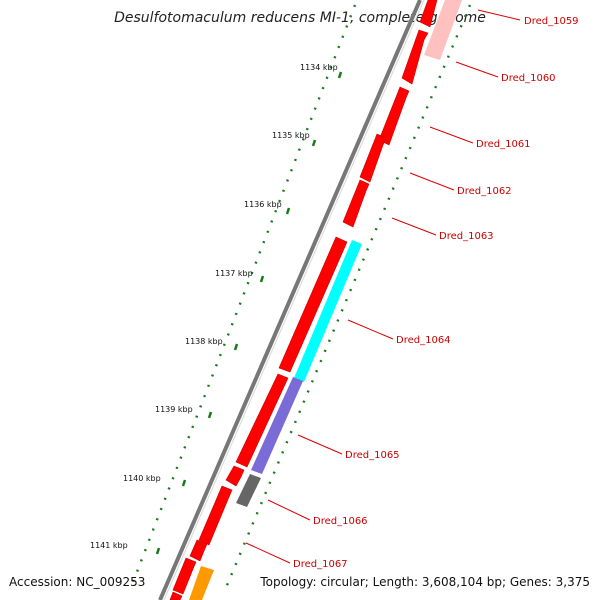 This screenshot has height=600, width=600. I want to click on gene-block-purple, so click(277, 425).